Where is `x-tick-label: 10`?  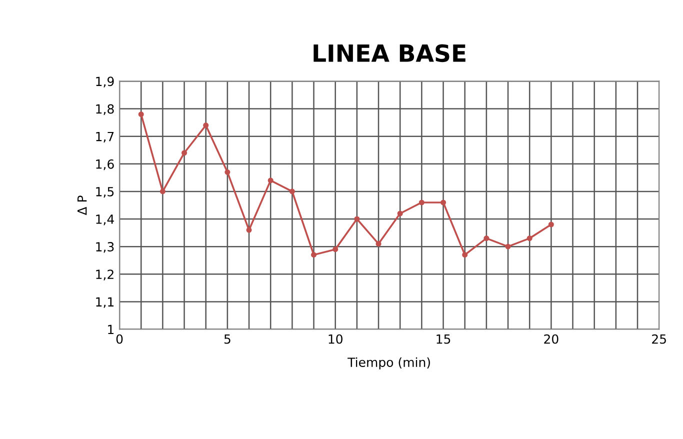
x-tick-label: 10 is located at coordinates (335, 339).